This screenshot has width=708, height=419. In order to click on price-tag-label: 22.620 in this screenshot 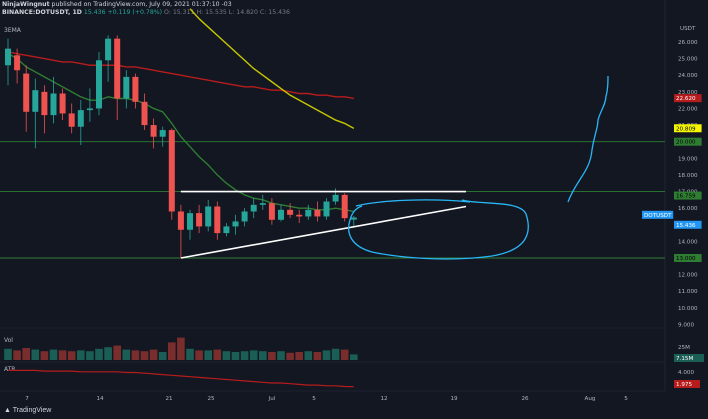, I will do `click(686, 99)`.